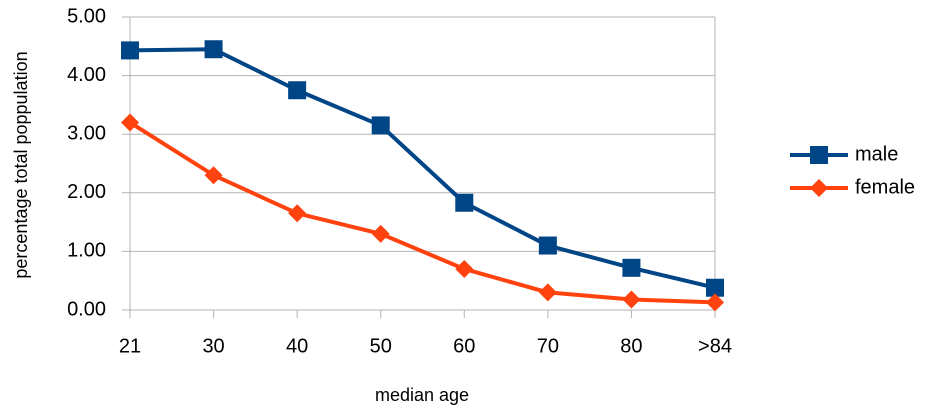 This screenshot has height=408, width=940. Describe the element at coordinates (631, 346) in the screenshot. I see `x-tick-label: 80` at that location.